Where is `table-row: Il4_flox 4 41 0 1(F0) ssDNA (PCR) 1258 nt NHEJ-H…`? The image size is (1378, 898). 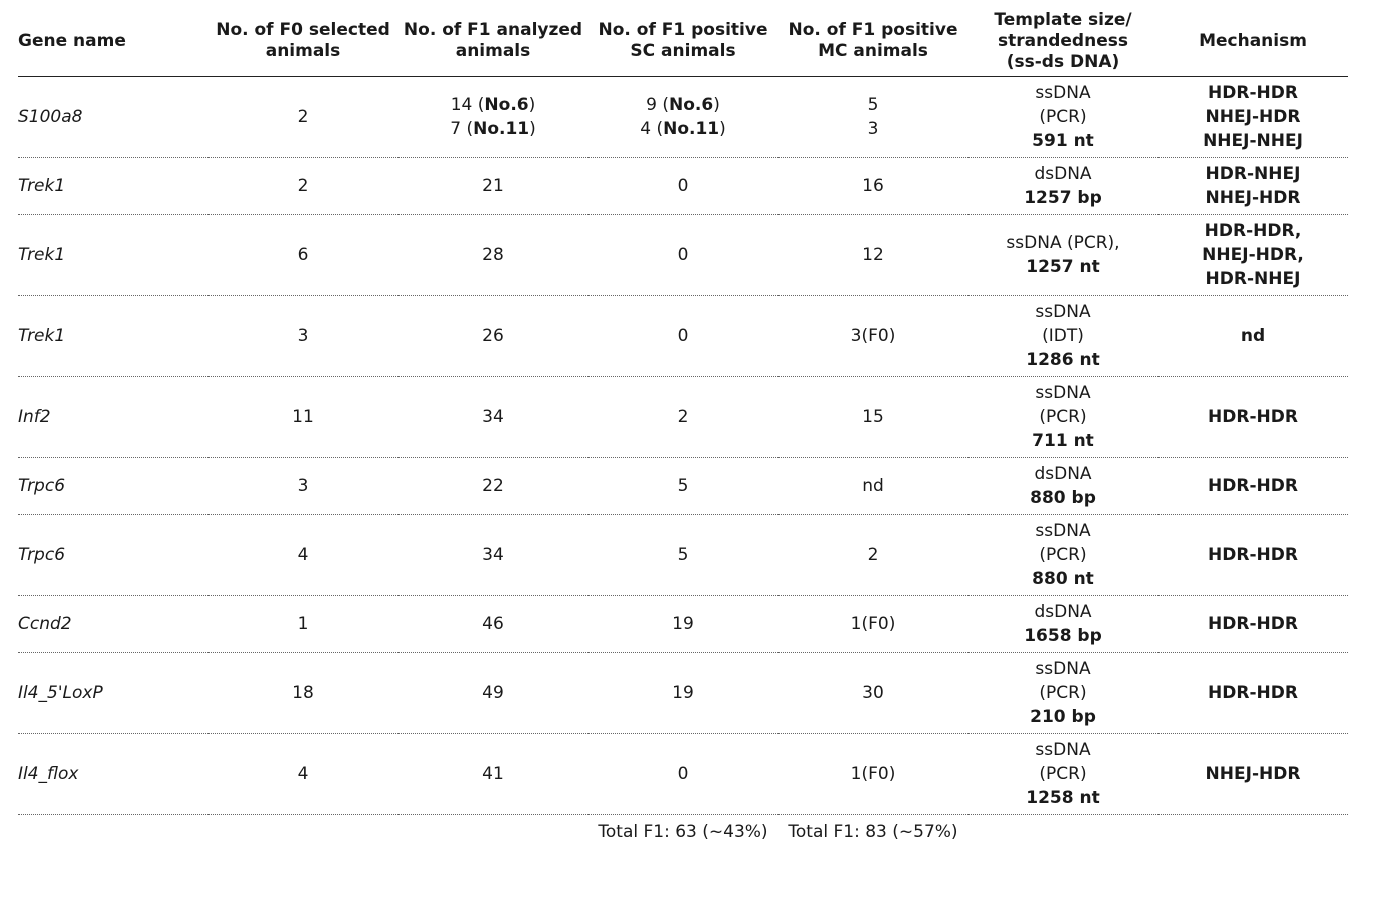 table-row: Il4_flox 4 41 0 1(F0) ssDNA (PCR) 1258 nt NHEJ-H… is located at coordinates (683, 774).